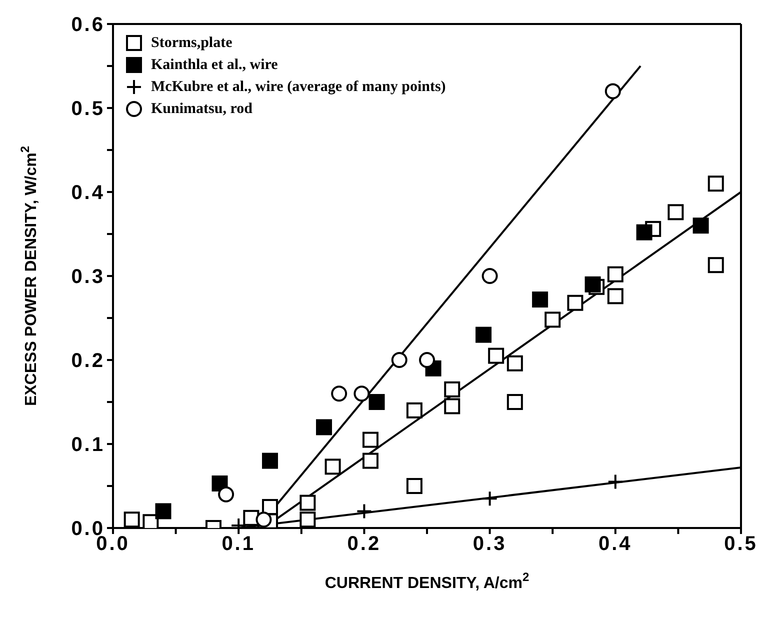 The width and height of the screenshot is (770, 618). Describe the element at coordinates (88, 361) in the screenshot. I see `y-tick-label: 0.2` at that location.